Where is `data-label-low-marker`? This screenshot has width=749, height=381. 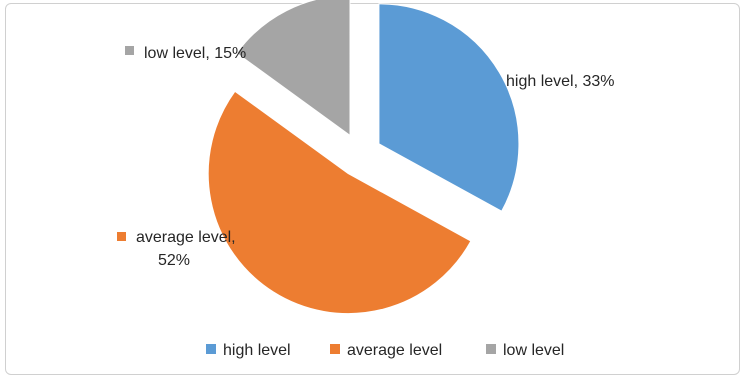 data-label-low-marker is located at coordinates (129, 50).